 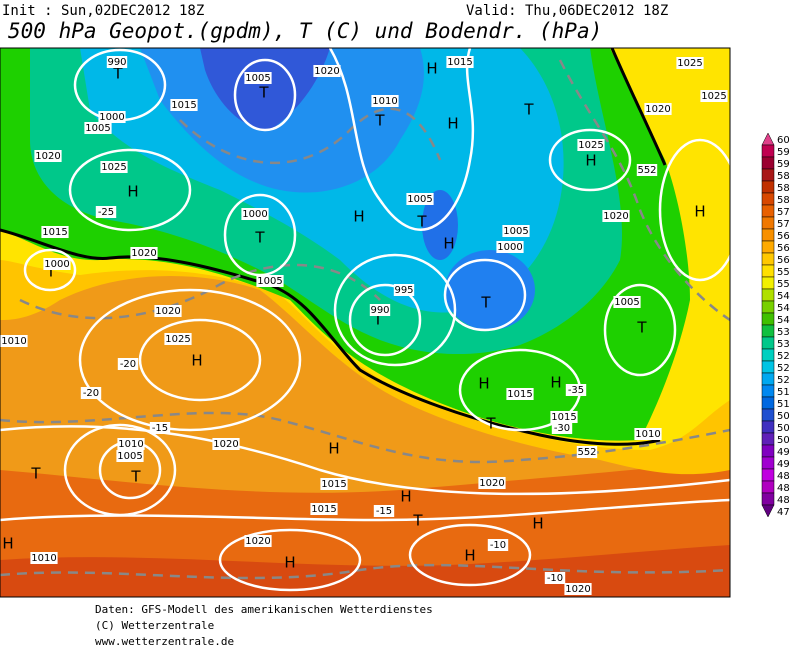 What do you see at coordinates (164, 641) in the screenshot?
I see `footer-line: www.wetterzentrale.de` at bounding box center [164, 641].